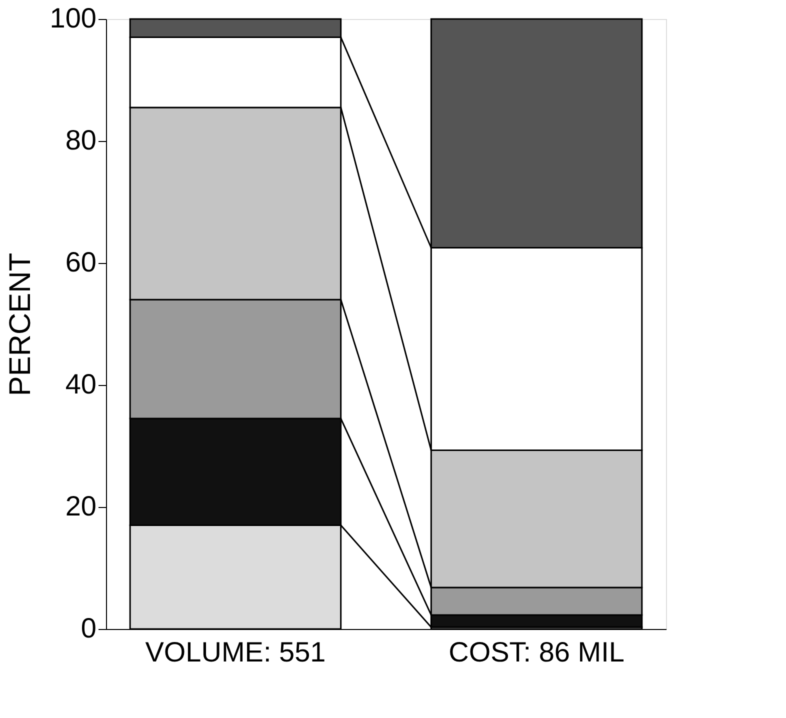 Image resolution: width=786 pixels, height=718 pixels. I want to click on y-tick-label: 60, so click(80, 262).